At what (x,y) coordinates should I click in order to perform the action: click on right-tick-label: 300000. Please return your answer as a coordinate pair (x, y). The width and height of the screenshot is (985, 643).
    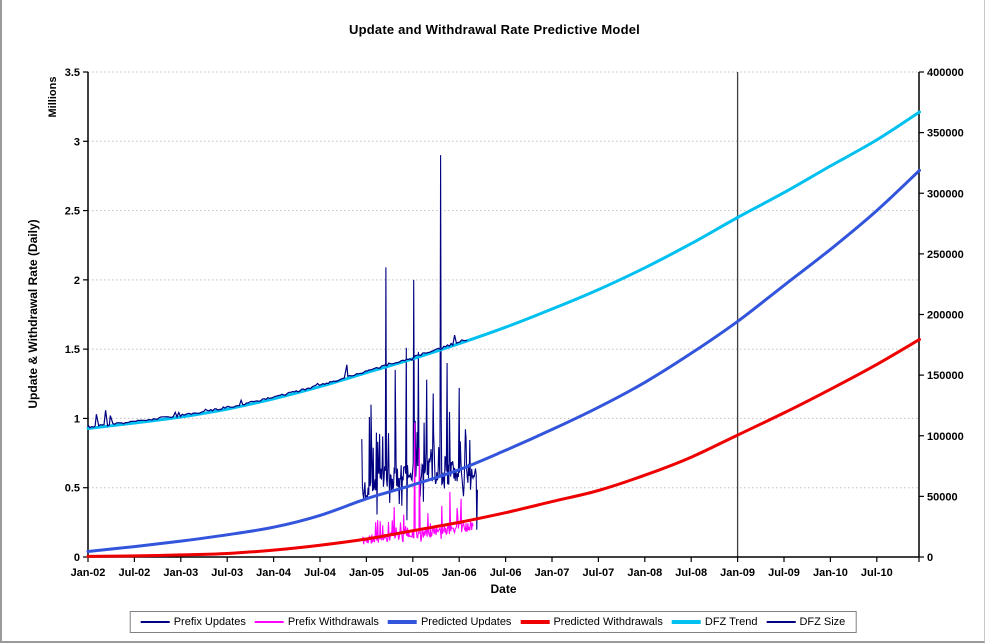
    Looking at the image, I should click on (945, 194).